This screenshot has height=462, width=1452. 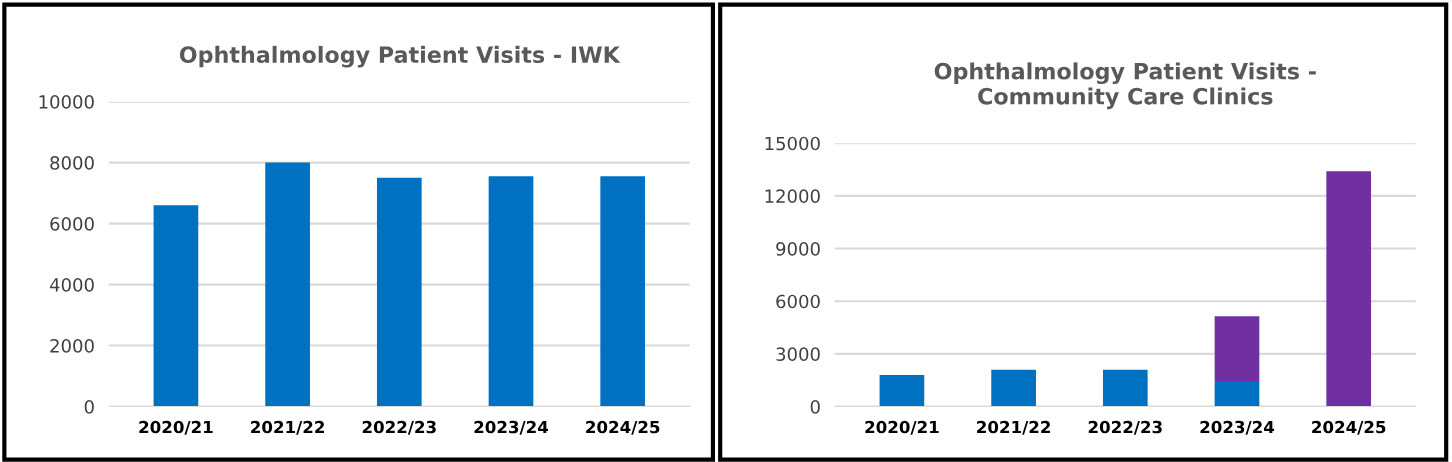 I want to click on y-tick-label: 2000, so click(x=72, y=346).